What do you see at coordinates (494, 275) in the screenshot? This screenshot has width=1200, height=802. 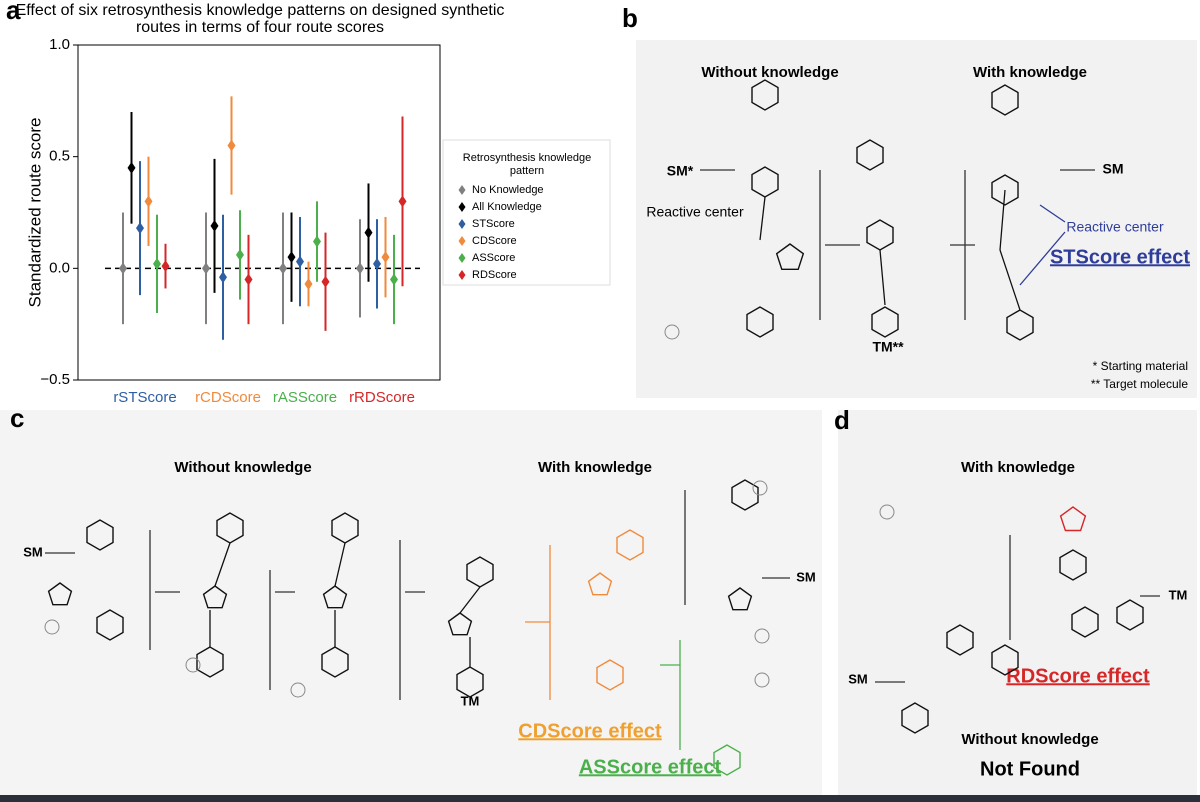 I see `legend-label: RDScore` at bounding box center [494, 275].